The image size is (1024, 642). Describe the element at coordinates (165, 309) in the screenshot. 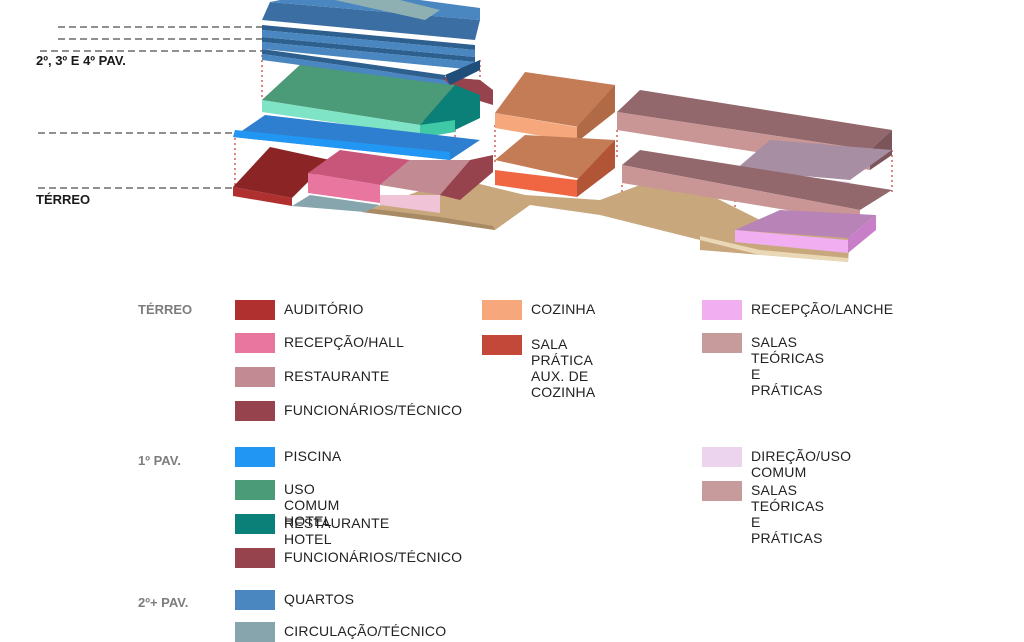

I see `legend-section-terreo: TÉRREO` at that location.